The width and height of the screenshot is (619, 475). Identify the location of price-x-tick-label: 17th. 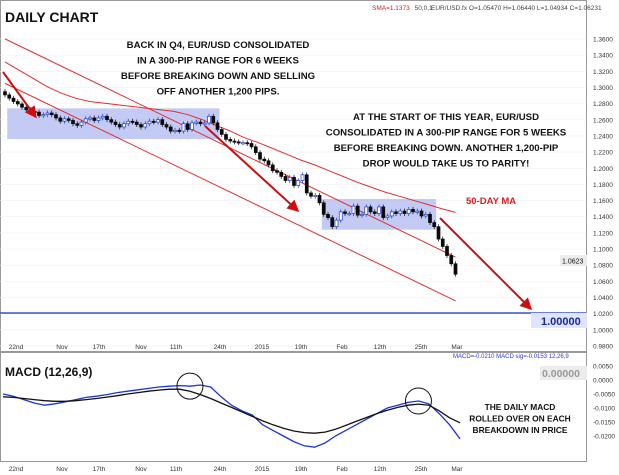
(99, 347).